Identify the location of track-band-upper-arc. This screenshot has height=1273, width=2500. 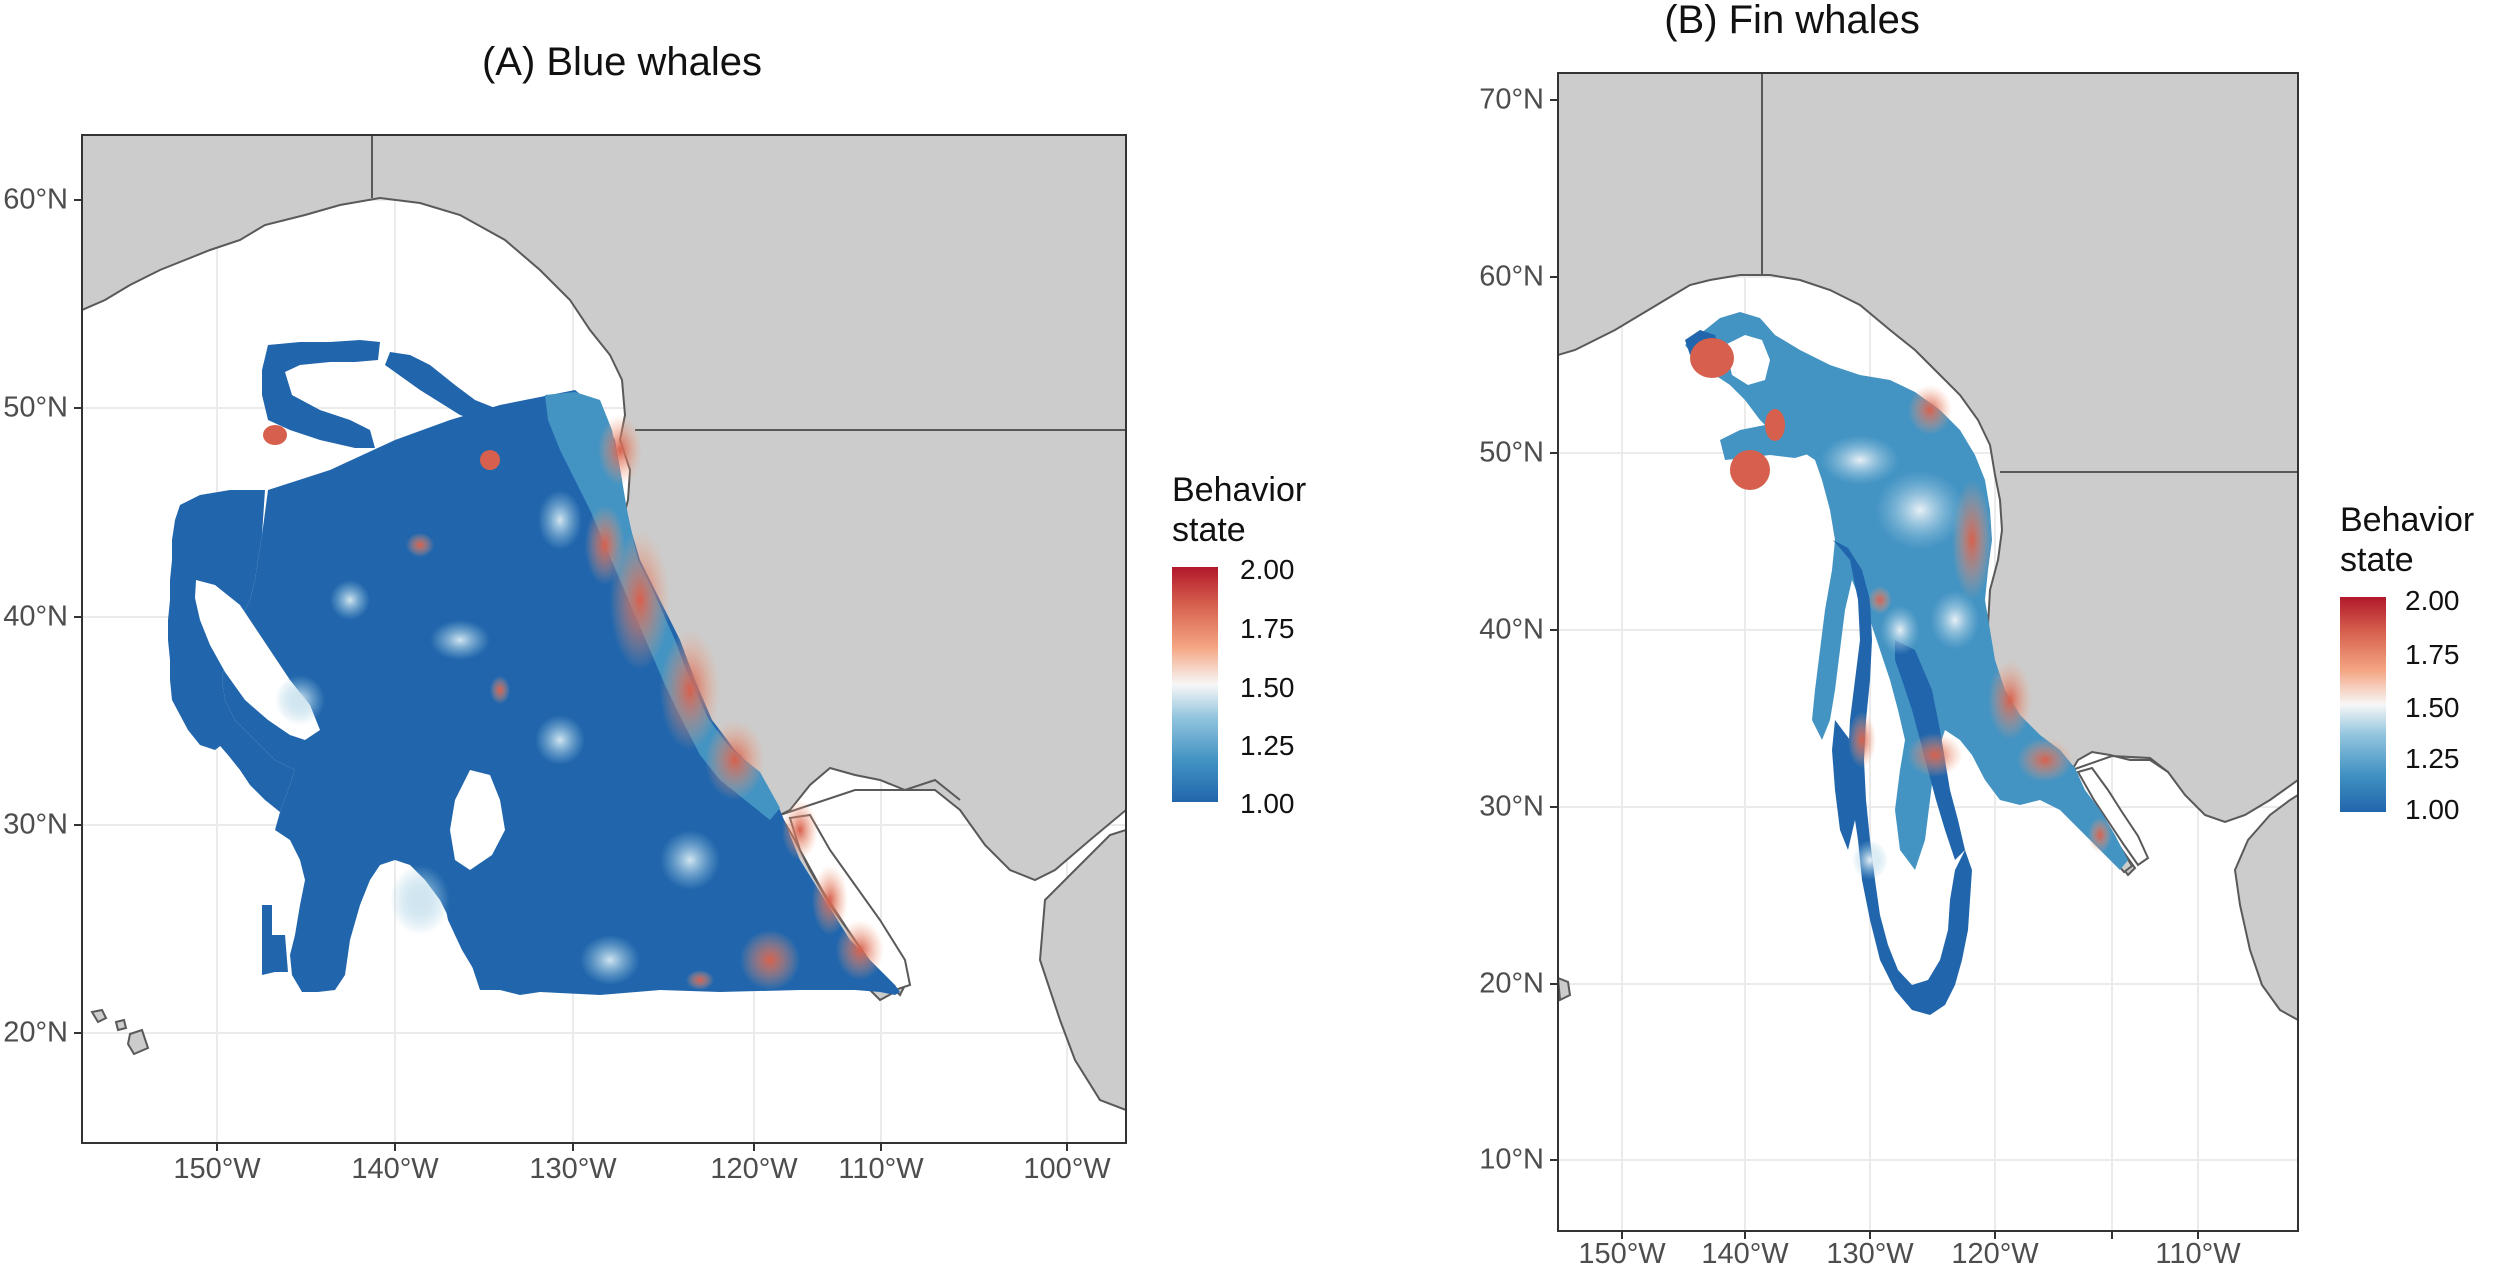
(321, 394).